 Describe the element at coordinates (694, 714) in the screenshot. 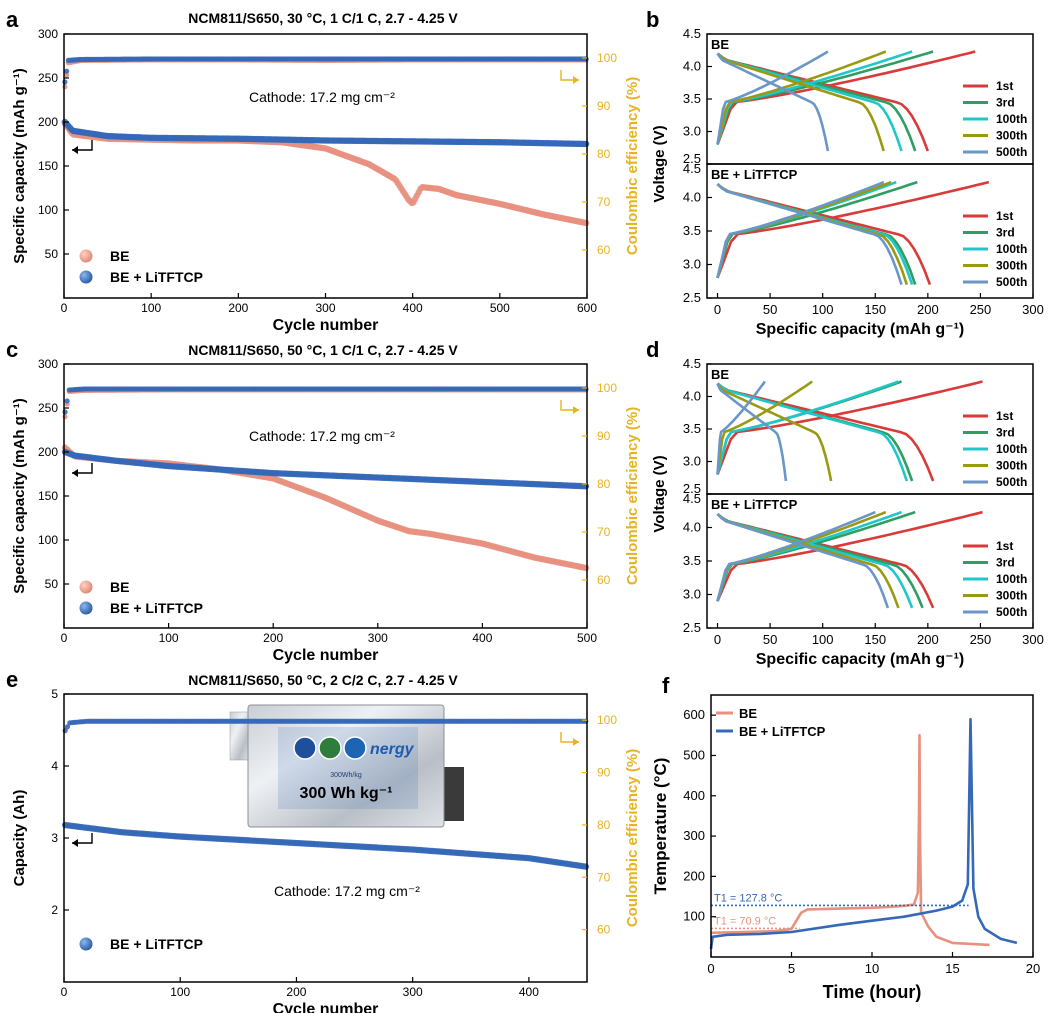

I see `y-tick-label: 600` at that location.